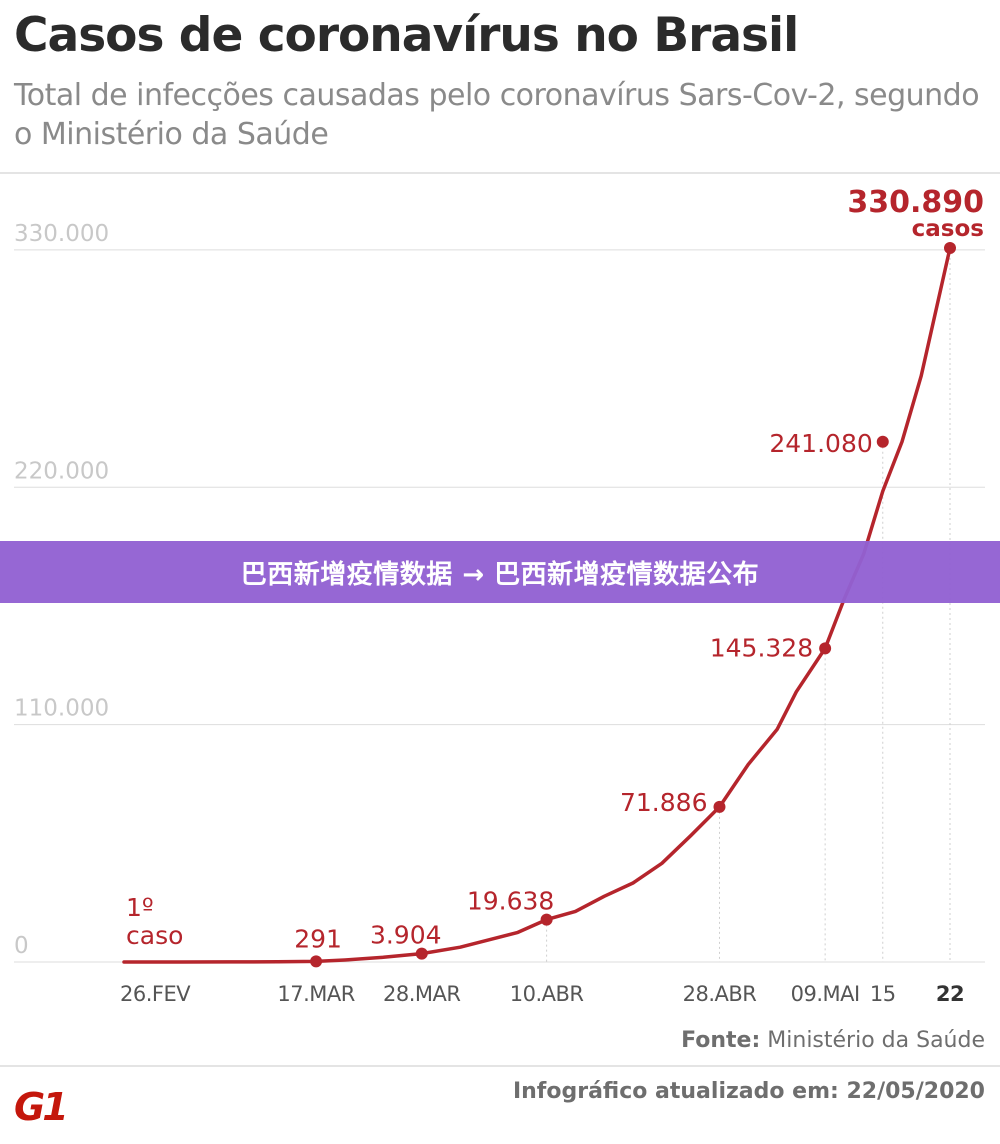 The image size is (1000, 1144). What do you see at coordinates (318, 938) in the screenshot?
I see `data-label: 291` at bounding box center [318, 938].